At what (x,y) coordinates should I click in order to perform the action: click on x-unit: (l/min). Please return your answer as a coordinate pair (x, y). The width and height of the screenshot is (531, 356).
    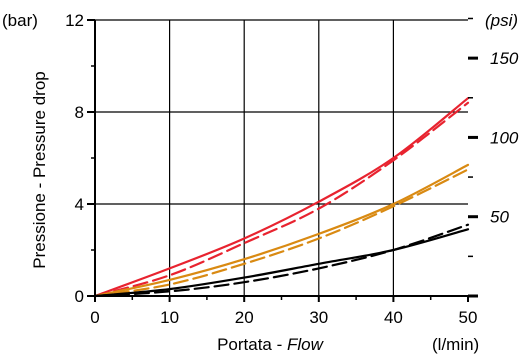
    Looking at the image, I should click on (455, 344).